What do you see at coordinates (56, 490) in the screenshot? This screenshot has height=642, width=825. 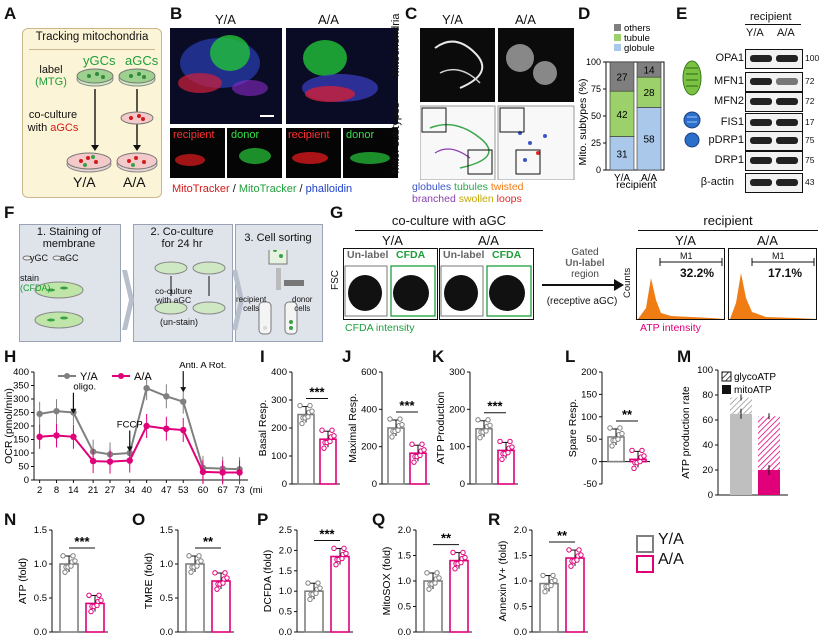 I see `h-xtick-label-8: 8` at bounding box center [56, 490].